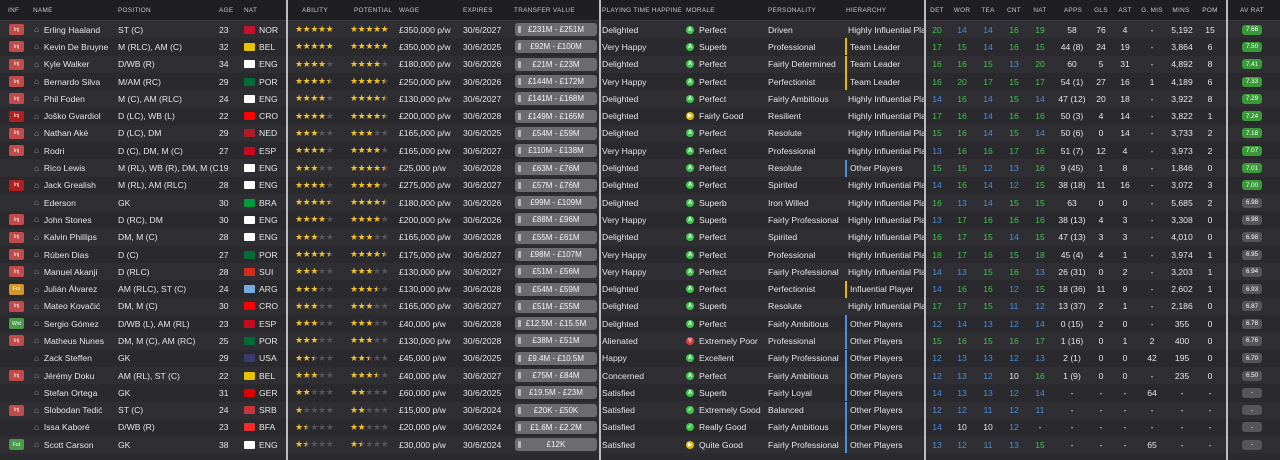 The image size is (1280, 460). What do you see at coordinates (1014, 10) in the screenshot?
I see `col-cnt: CNT` at bounding box center [1014, 10].